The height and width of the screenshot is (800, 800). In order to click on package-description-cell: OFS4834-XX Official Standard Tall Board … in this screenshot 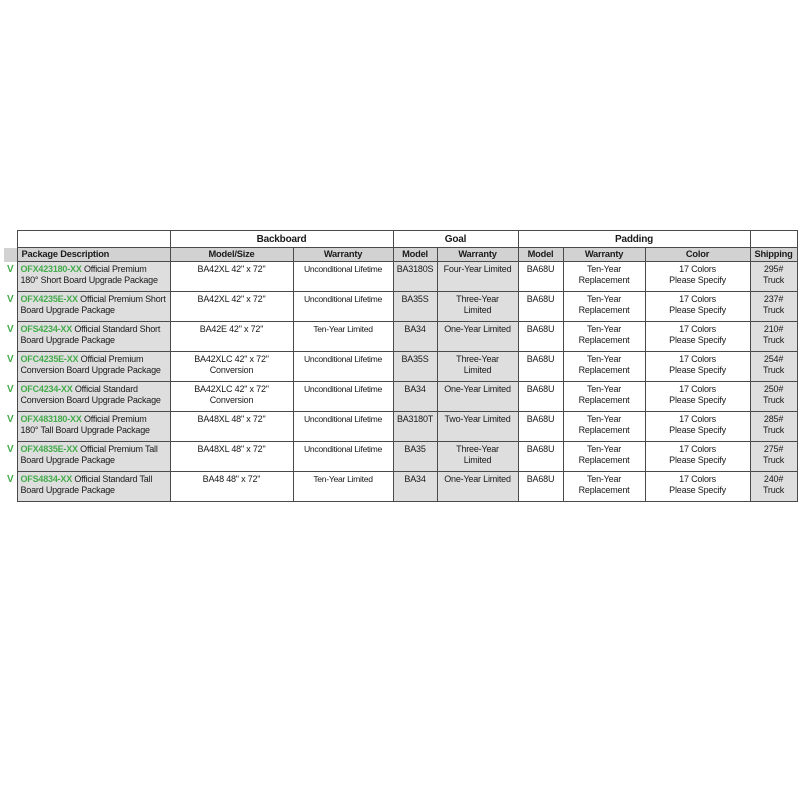, I will do `click(93, 486)`.